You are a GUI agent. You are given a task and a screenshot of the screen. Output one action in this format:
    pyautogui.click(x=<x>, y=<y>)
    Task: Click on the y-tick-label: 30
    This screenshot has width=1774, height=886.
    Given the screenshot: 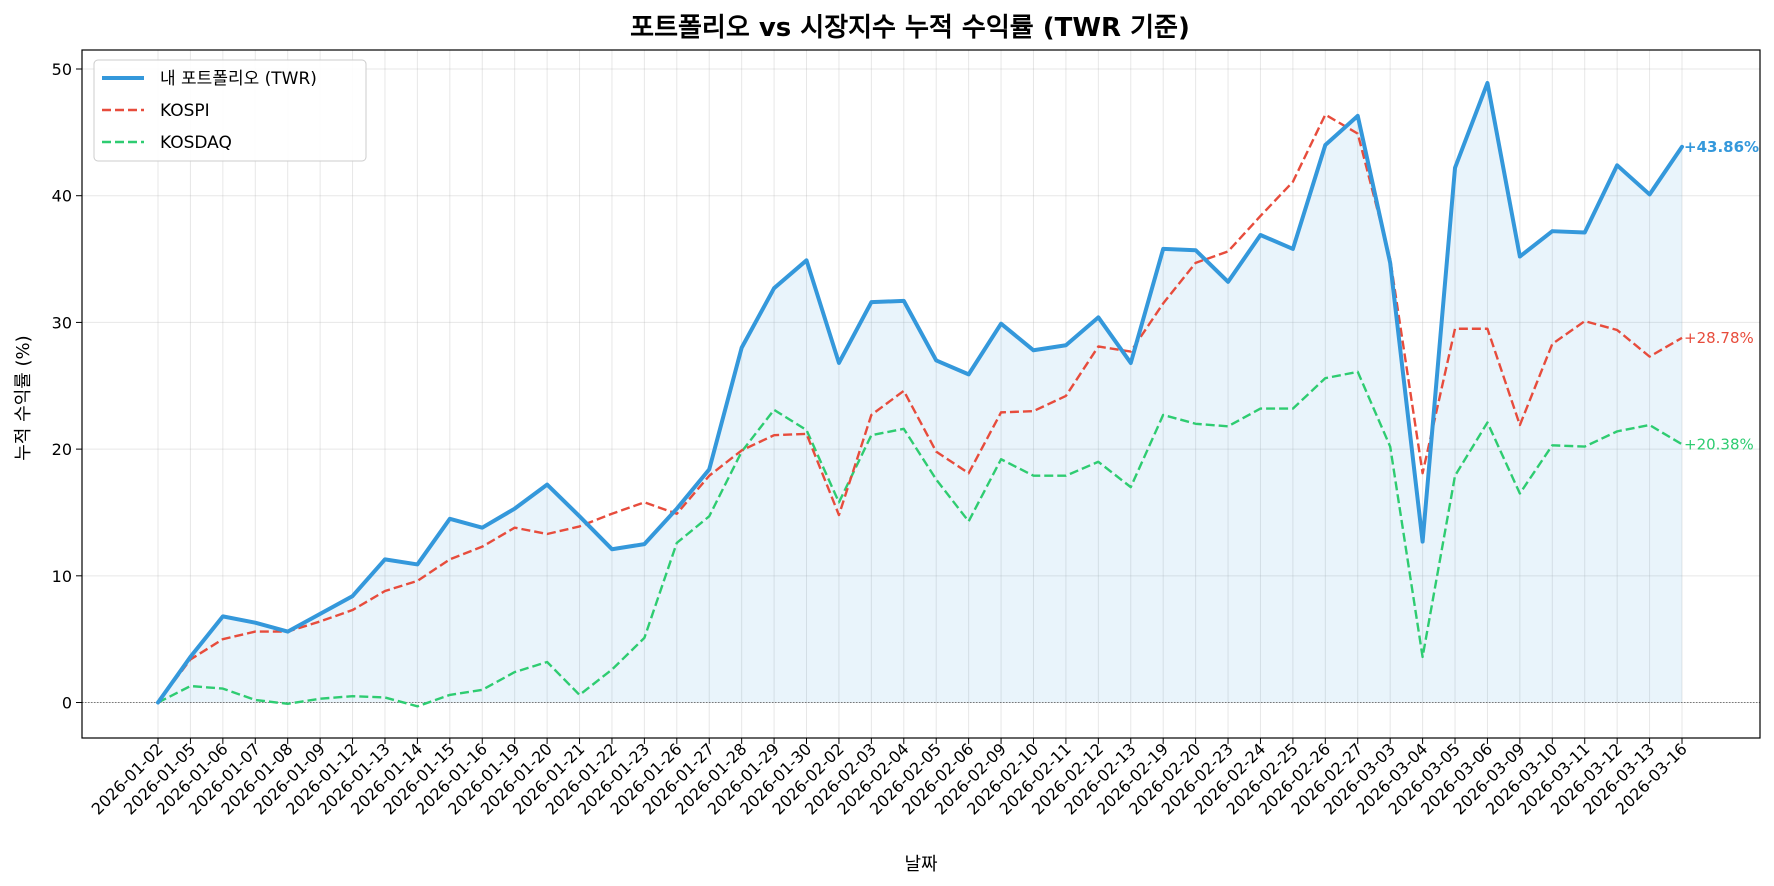 What is the action you would take?
    pyautogui.click(x=62, y=322)
    